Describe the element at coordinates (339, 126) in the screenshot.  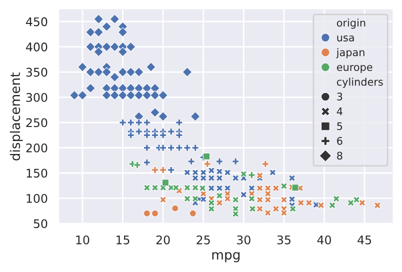
I see `legend-label: 5` at that location.